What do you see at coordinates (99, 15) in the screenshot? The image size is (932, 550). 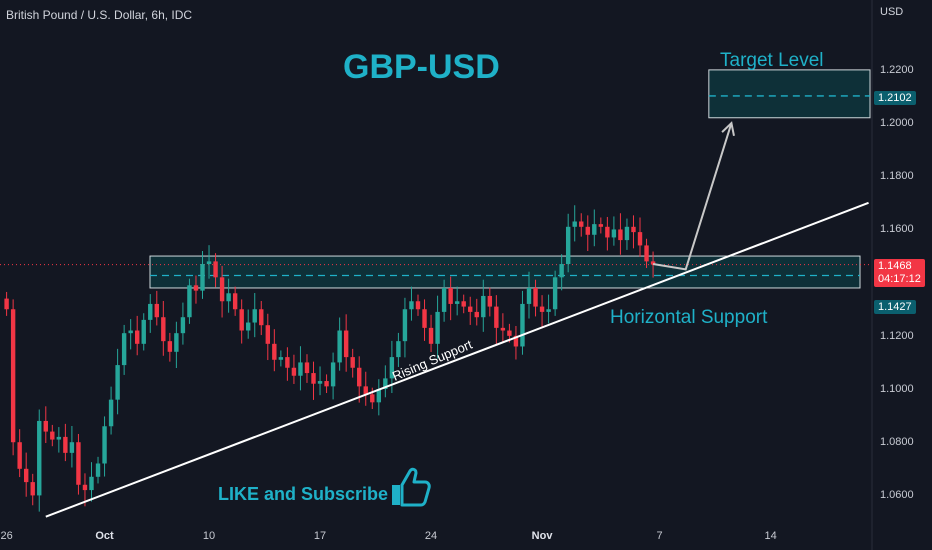 I see `symbol-header: British Pound / U.S. Dollar, 6h, IDC` at bounding box center [99, 15].